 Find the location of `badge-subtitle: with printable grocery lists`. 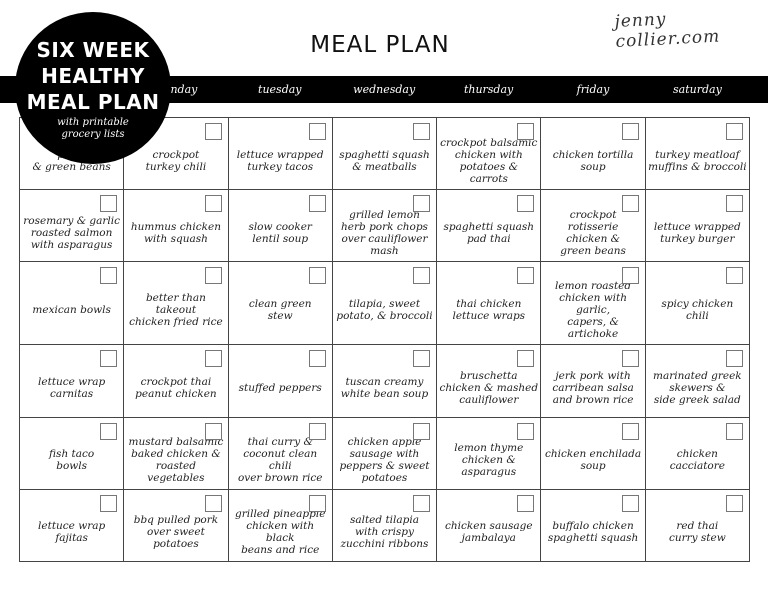

badge-subtitle: with printable grocery lists is located at coordinates (93, 128).